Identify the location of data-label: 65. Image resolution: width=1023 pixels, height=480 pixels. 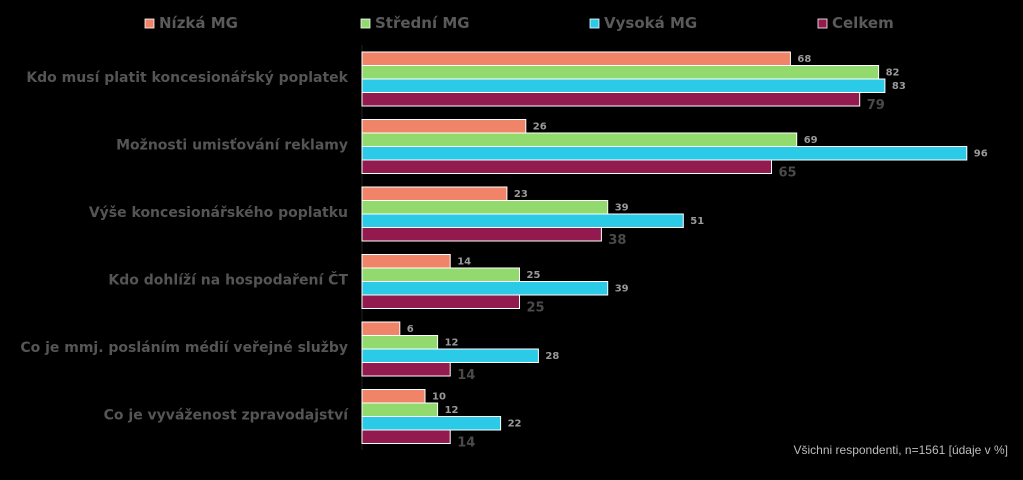
(788, 173).